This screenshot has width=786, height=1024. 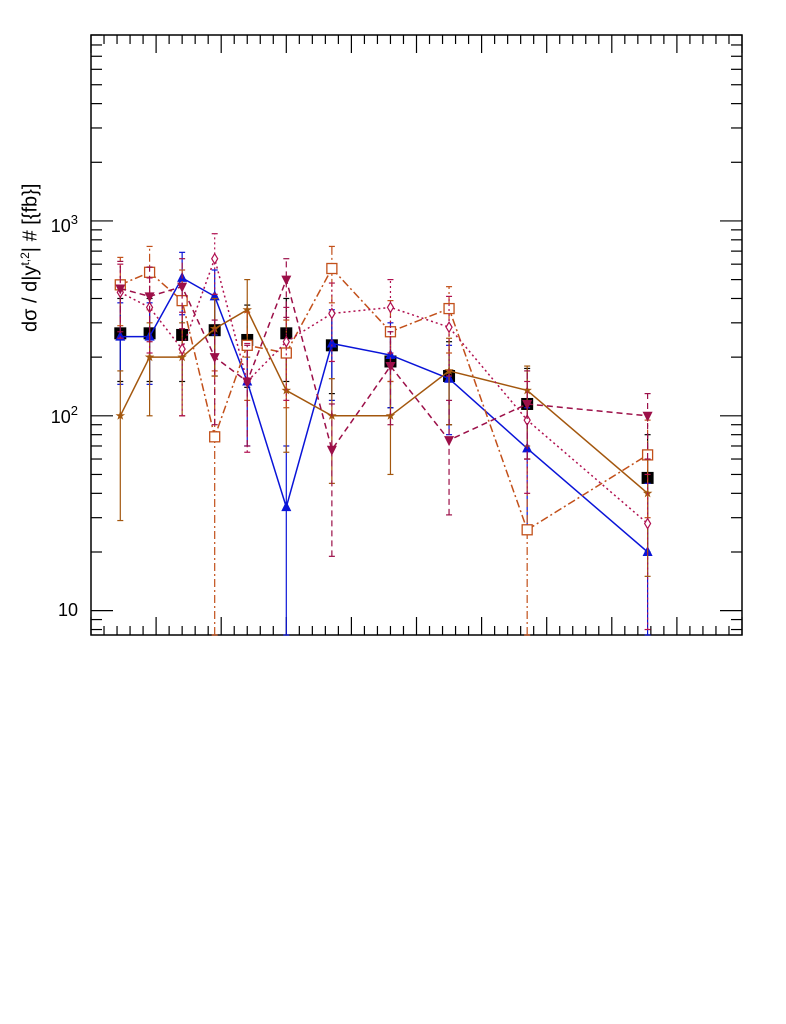 What do you see at coordinates (68, 610) in the screenshot?
I see `y-tick-label-10: 10` at bounding box center [68, 610].